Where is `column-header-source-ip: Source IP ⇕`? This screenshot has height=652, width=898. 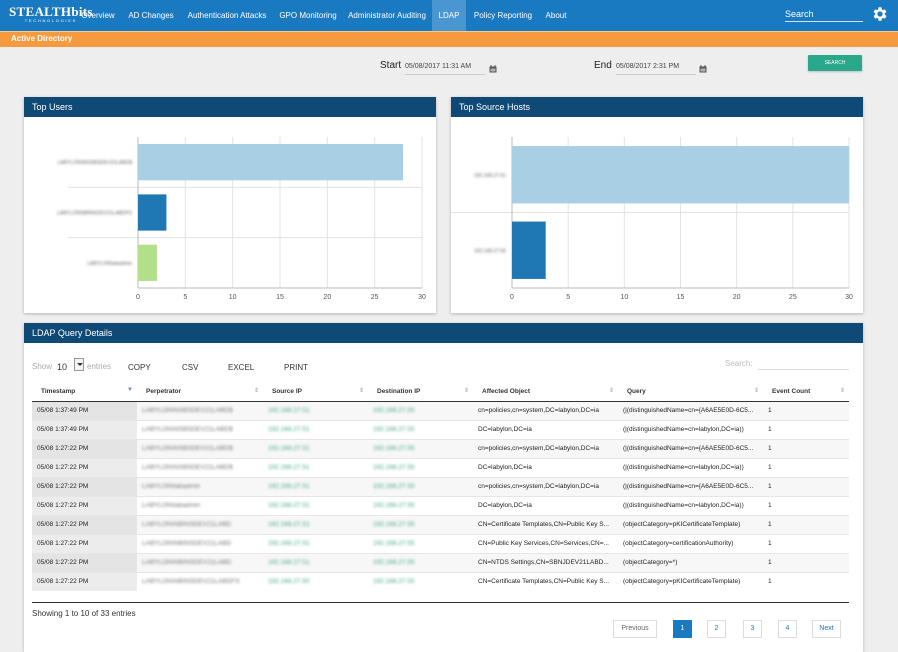 column-header-source-ip: Source IP ⇕ is located at coordinates (315, 392).